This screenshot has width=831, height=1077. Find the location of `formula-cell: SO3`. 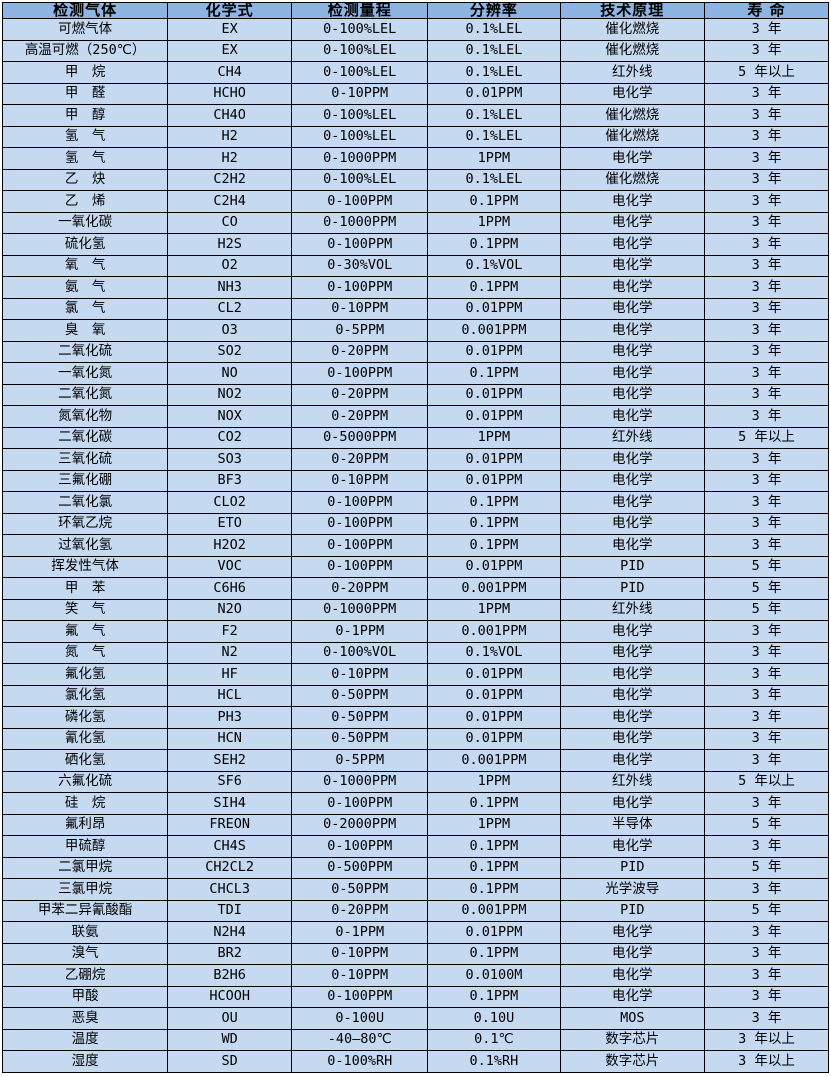

formula-cell: SO3 is located at coordinates (230, 459).